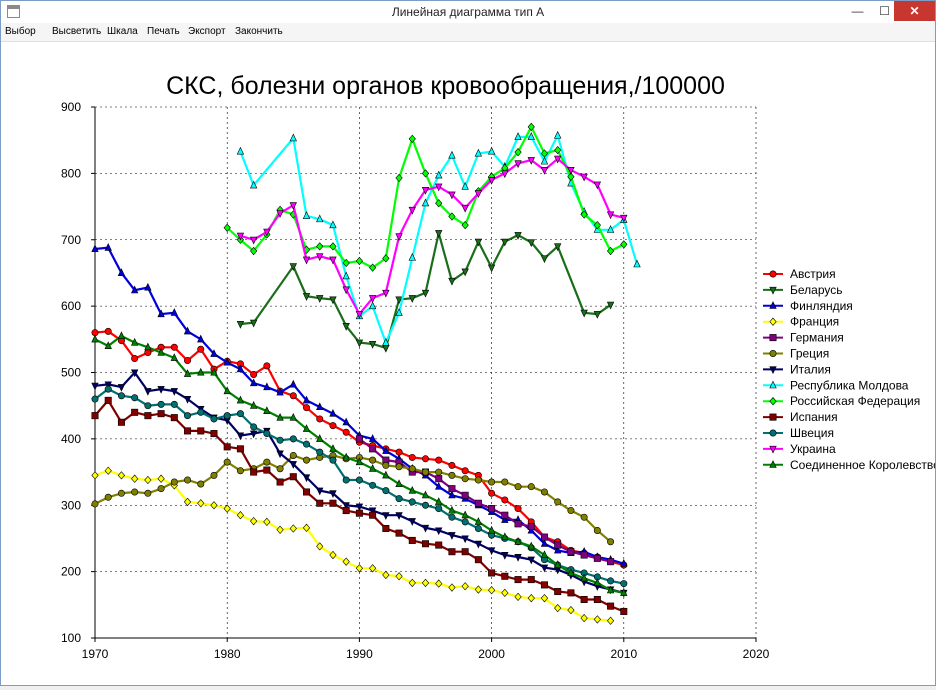  What do you see at coordinates (163, 31) in the screenshot?
I see `menu-item-print: Печать` at bounding box center [163, 31].